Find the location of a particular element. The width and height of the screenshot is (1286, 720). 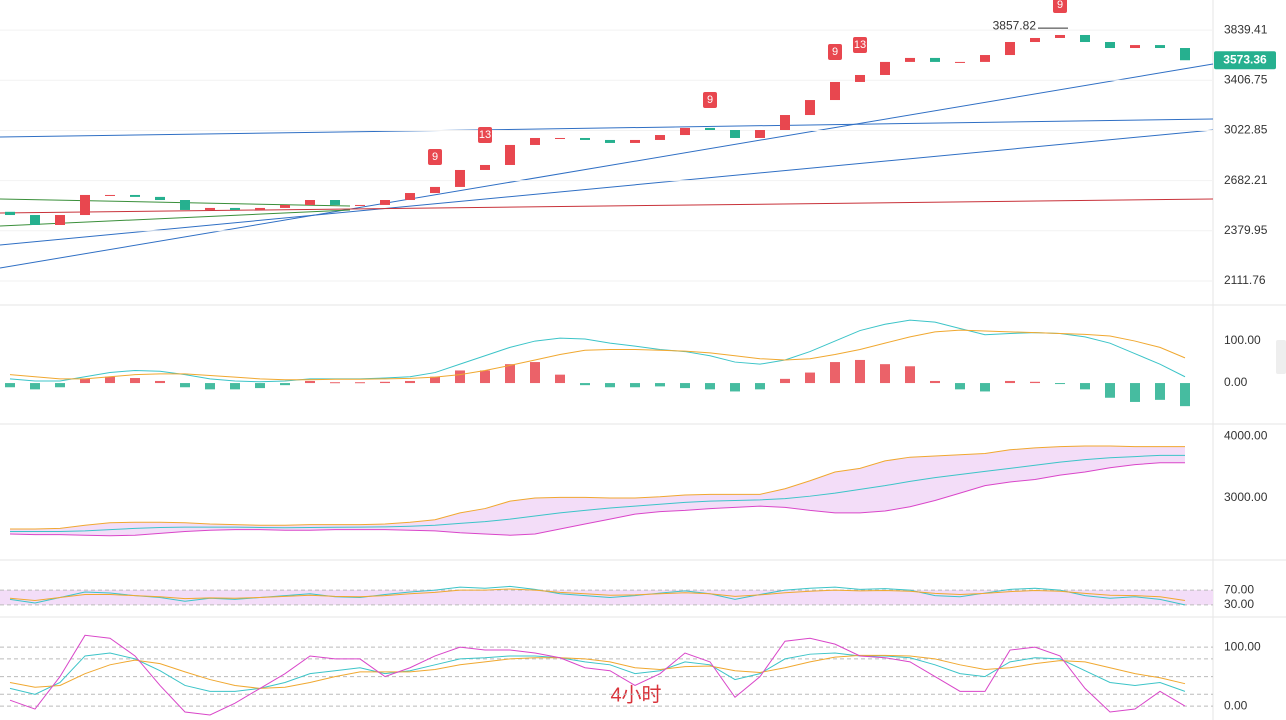

y-tick-label: 0.00 is located at coordinates (1236, 382).